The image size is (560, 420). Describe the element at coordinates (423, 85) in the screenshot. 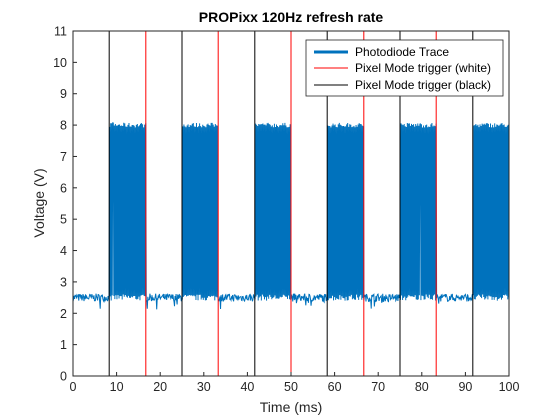

I see `legend-label-black-trigger: Pixel Mode trigger (black)` at that location.